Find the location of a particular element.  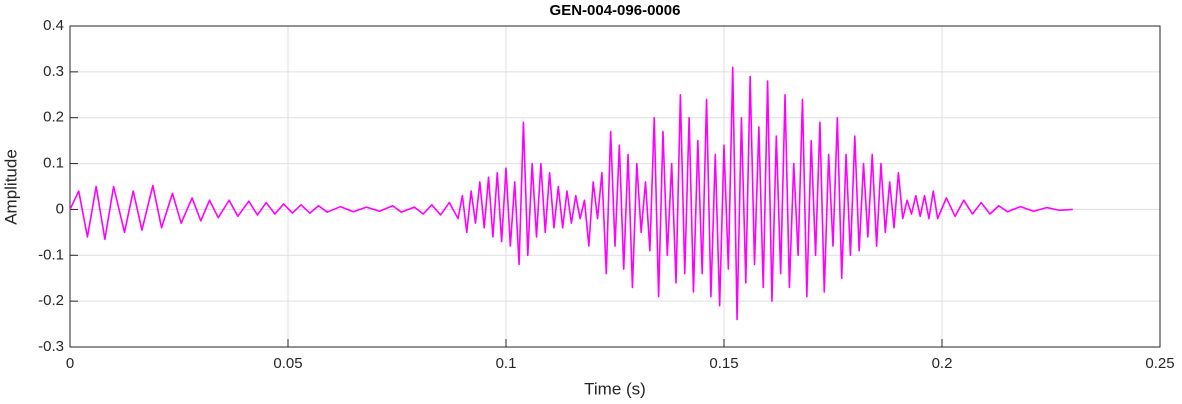

x-tick-label: 0.25 is located at coordinates (1159, 363).